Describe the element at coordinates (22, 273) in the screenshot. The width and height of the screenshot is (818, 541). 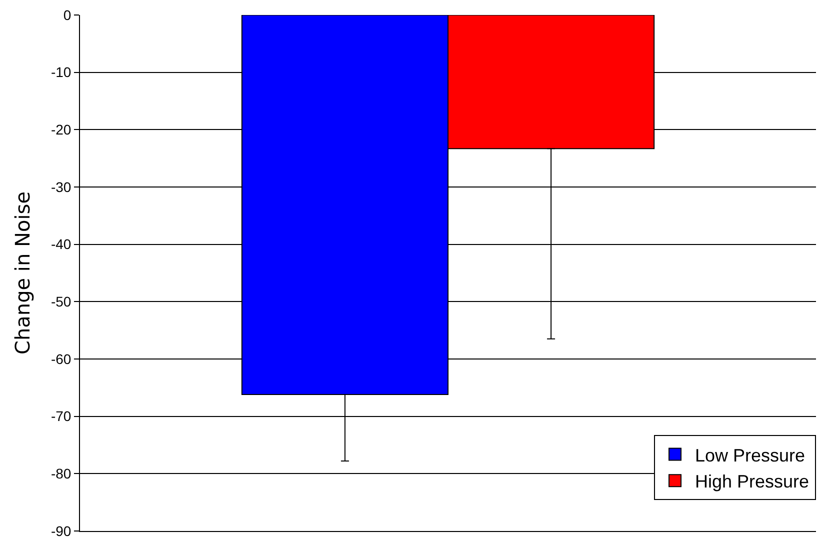
I see `y-axis-title: Change in Noise` at that location.